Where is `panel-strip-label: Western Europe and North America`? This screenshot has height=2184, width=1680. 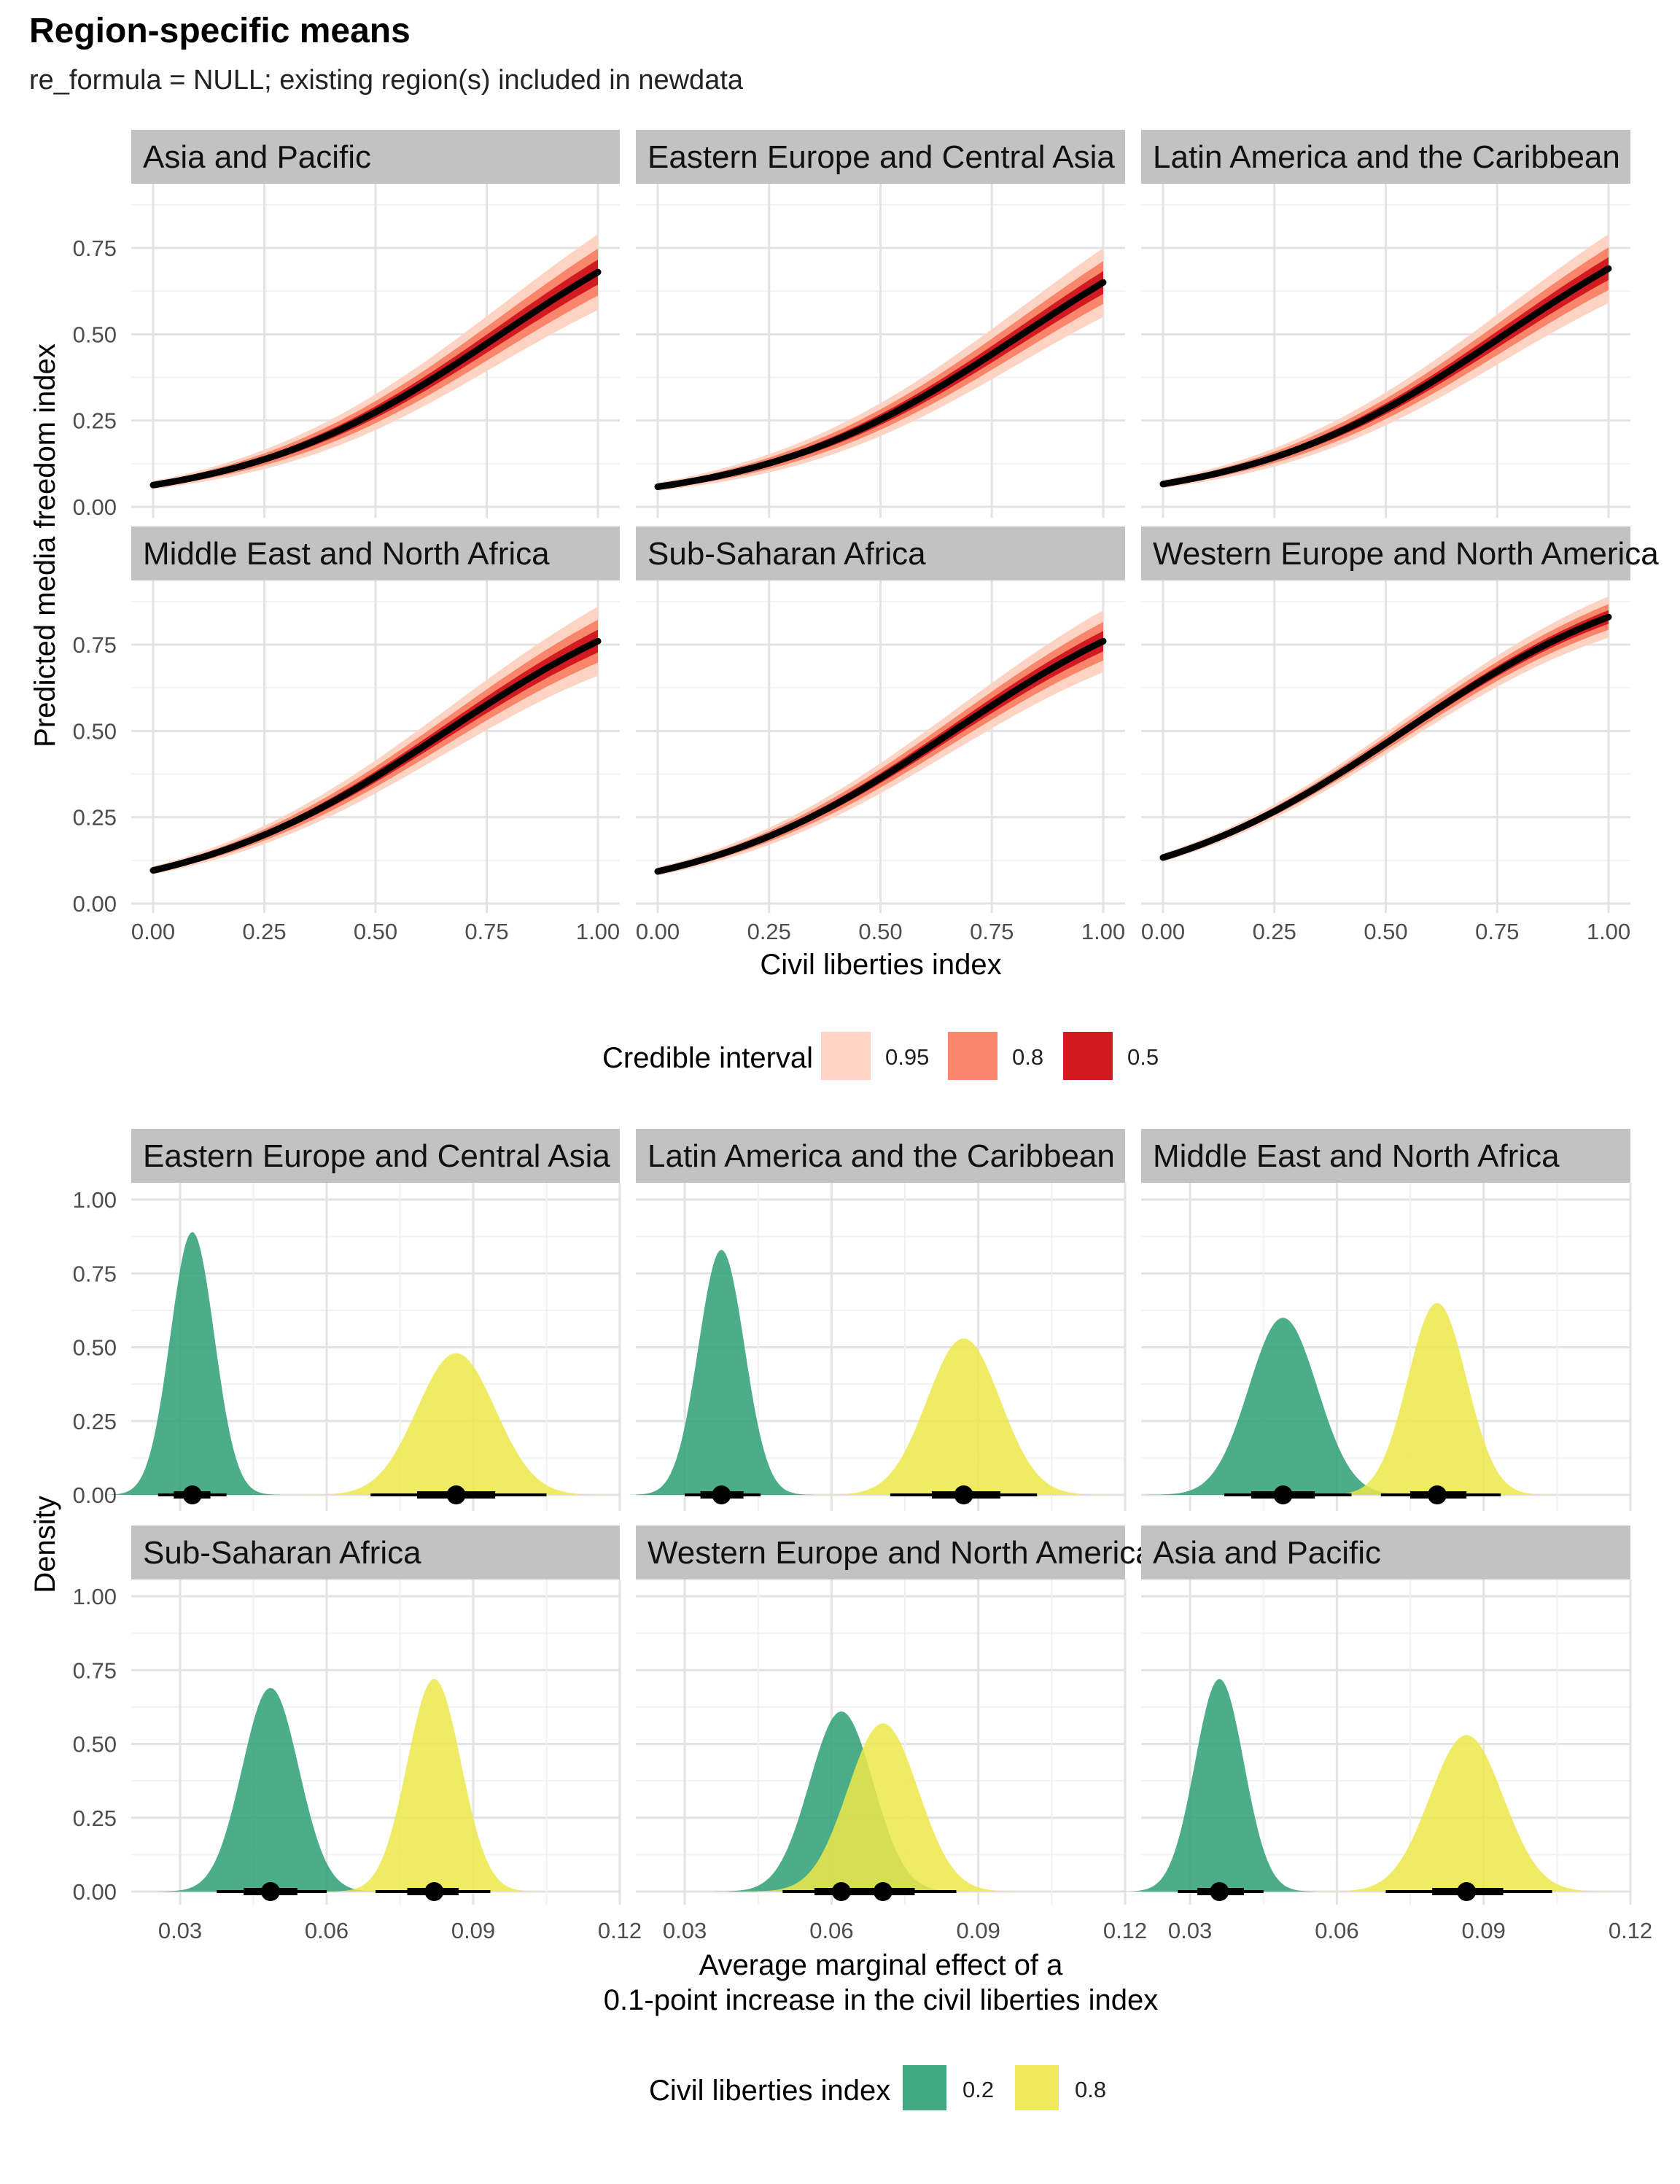 panel-strip-label: Western Europe and North America is located at coordinates (1406, 554).